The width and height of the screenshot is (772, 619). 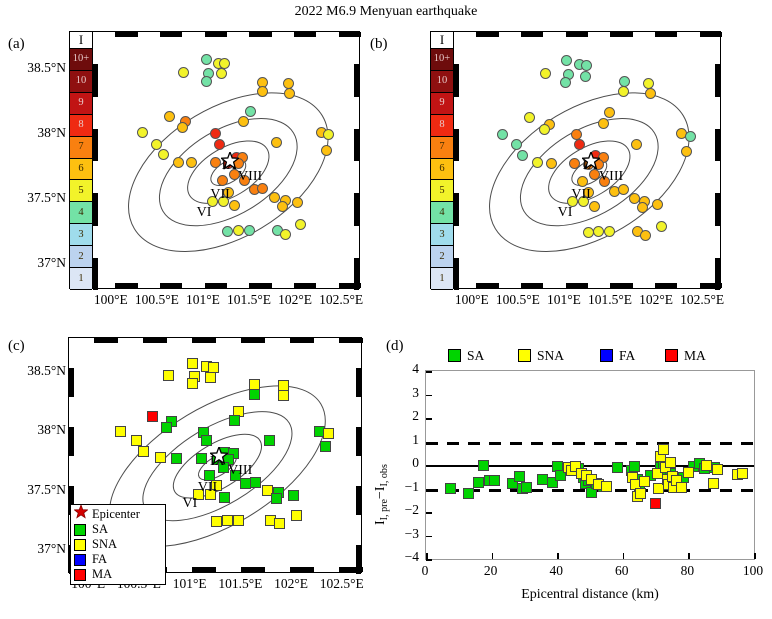 What do you see at coordinates (442, 257) in the screenshot?
I see `colorbar-level-2: 2` at bounding box center [442, 257].